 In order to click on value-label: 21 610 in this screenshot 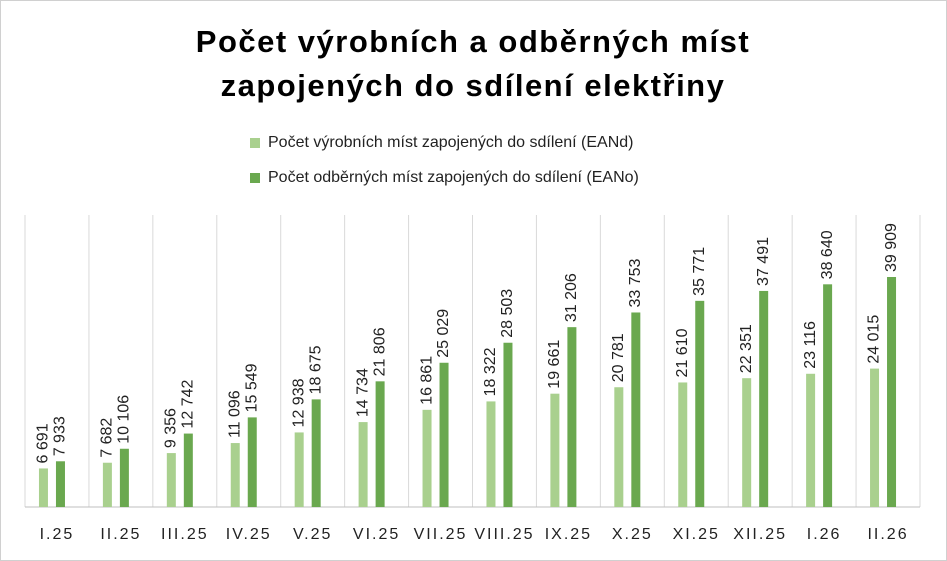, I will do `click(682, 352)`.